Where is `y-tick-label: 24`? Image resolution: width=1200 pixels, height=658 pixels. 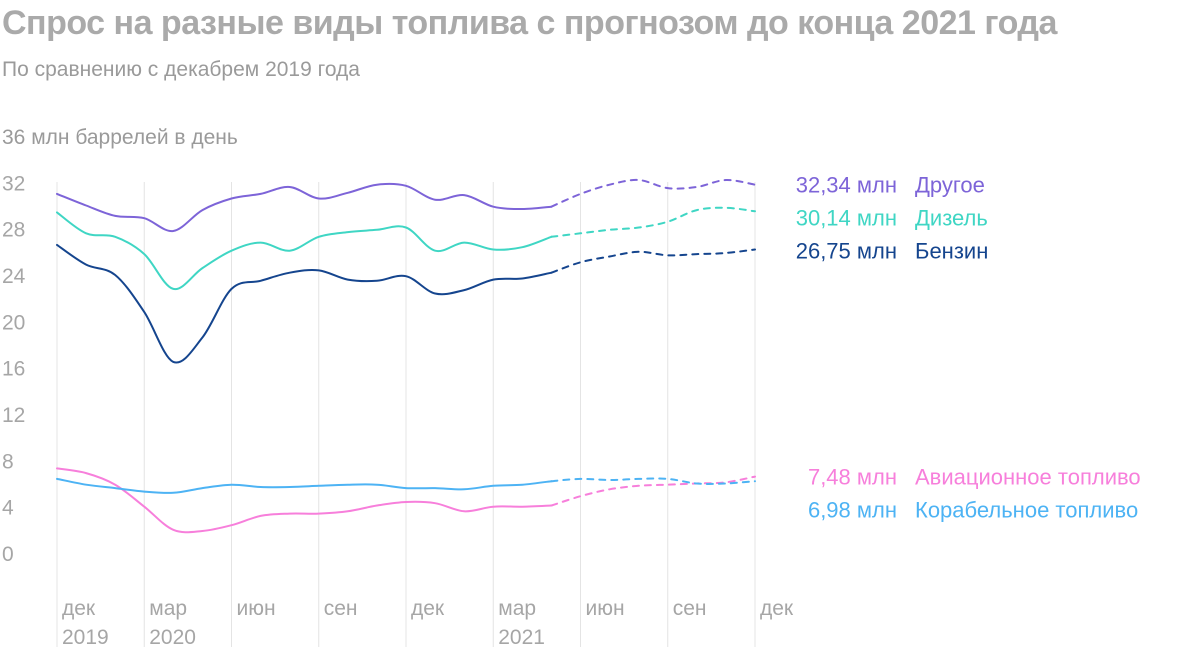 y-tick-label: 24 is located at coordinates (14, 276).